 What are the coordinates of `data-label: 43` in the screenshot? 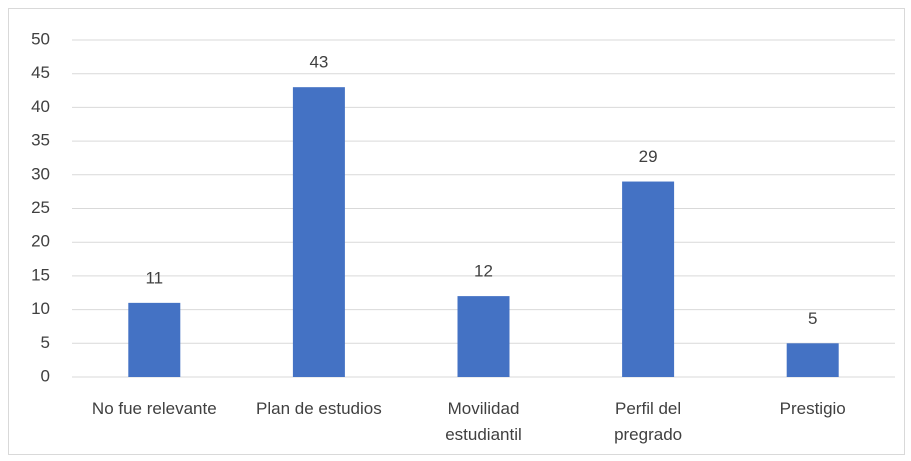 It's located at (318, 62).